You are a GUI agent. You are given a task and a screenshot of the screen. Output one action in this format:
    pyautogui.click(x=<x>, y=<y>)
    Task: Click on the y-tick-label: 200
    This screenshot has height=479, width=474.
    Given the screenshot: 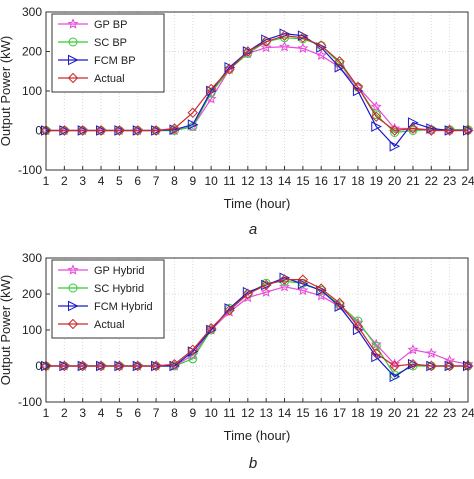 What is the action you would take?
    pyautogui.click(x=32, y=52)
    